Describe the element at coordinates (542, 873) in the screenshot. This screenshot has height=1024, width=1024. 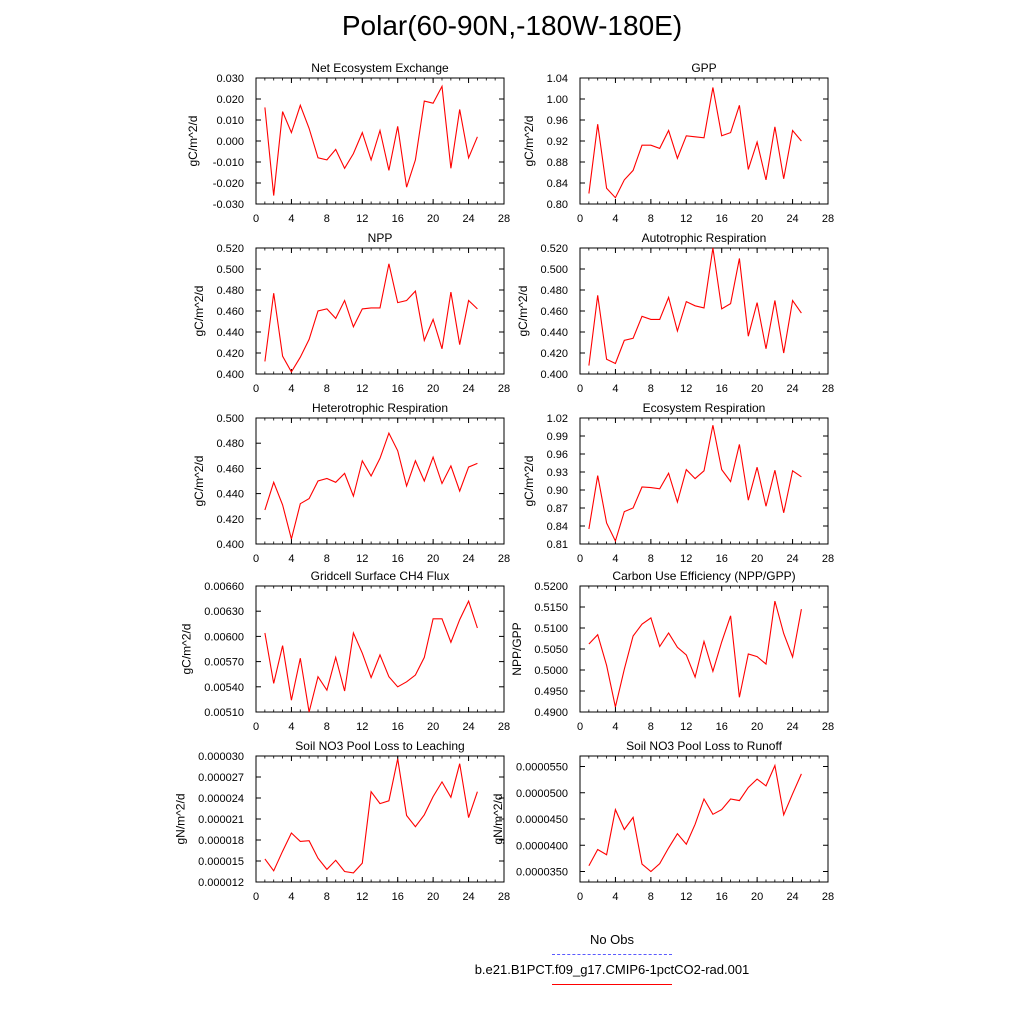
I see `y-tick-label: 0.0000350` at that location.